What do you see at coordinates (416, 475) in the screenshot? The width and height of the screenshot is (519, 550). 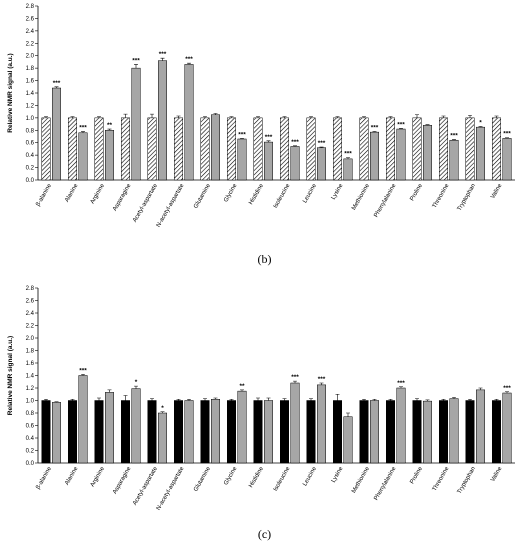 I see `x-tick-label: Proline` at bounding box center [416, 475].